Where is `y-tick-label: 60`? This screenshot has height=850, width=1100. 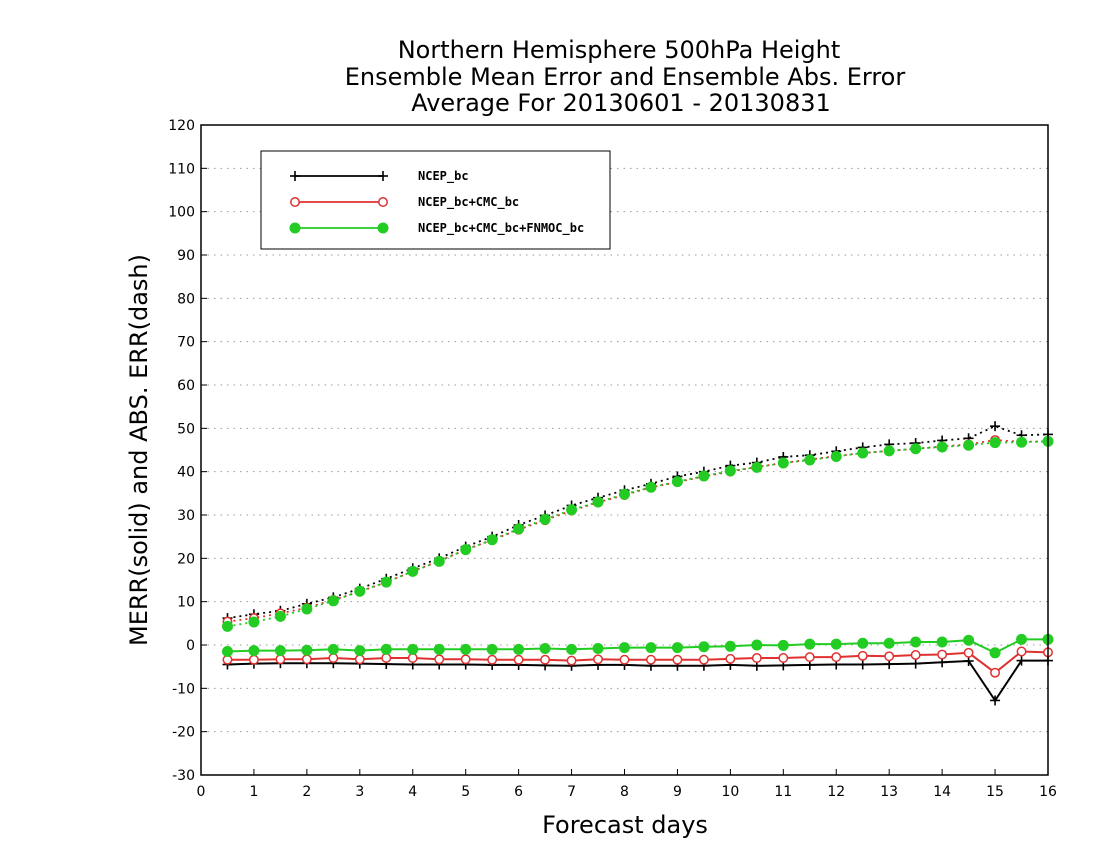 y-tick-label: 60 is located at coordinates (186, 386).